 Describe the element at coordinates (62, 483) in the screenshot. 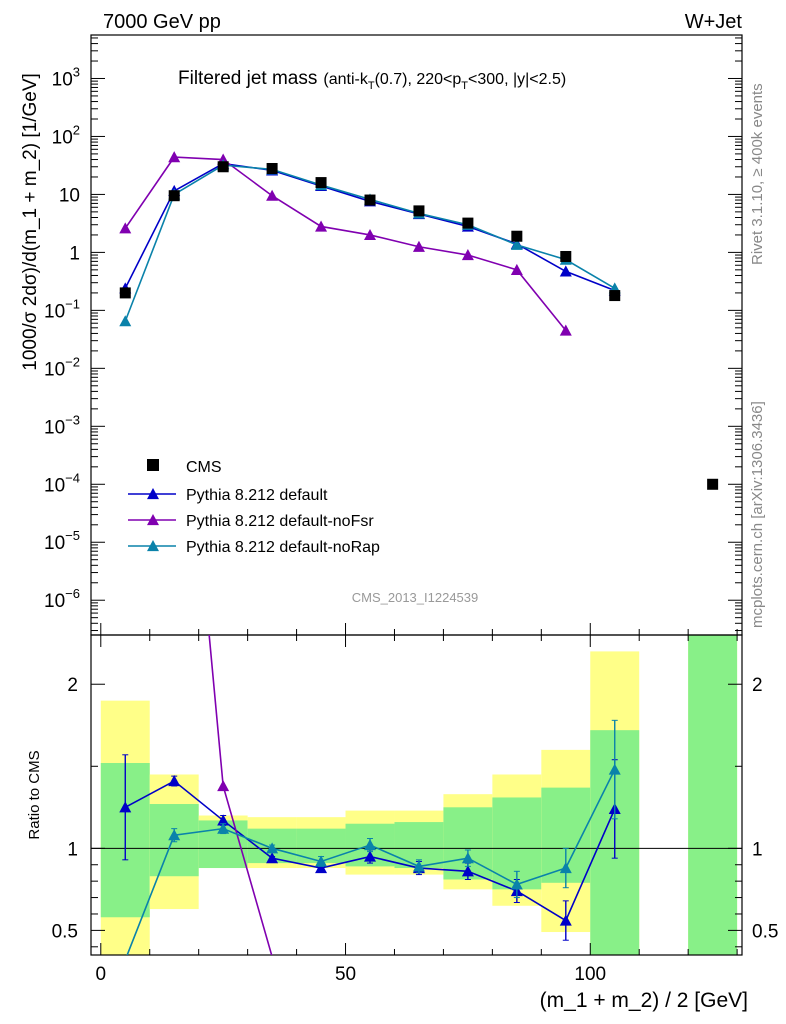

I see `y-tick-label-7: 10⁻⁴` at that location.